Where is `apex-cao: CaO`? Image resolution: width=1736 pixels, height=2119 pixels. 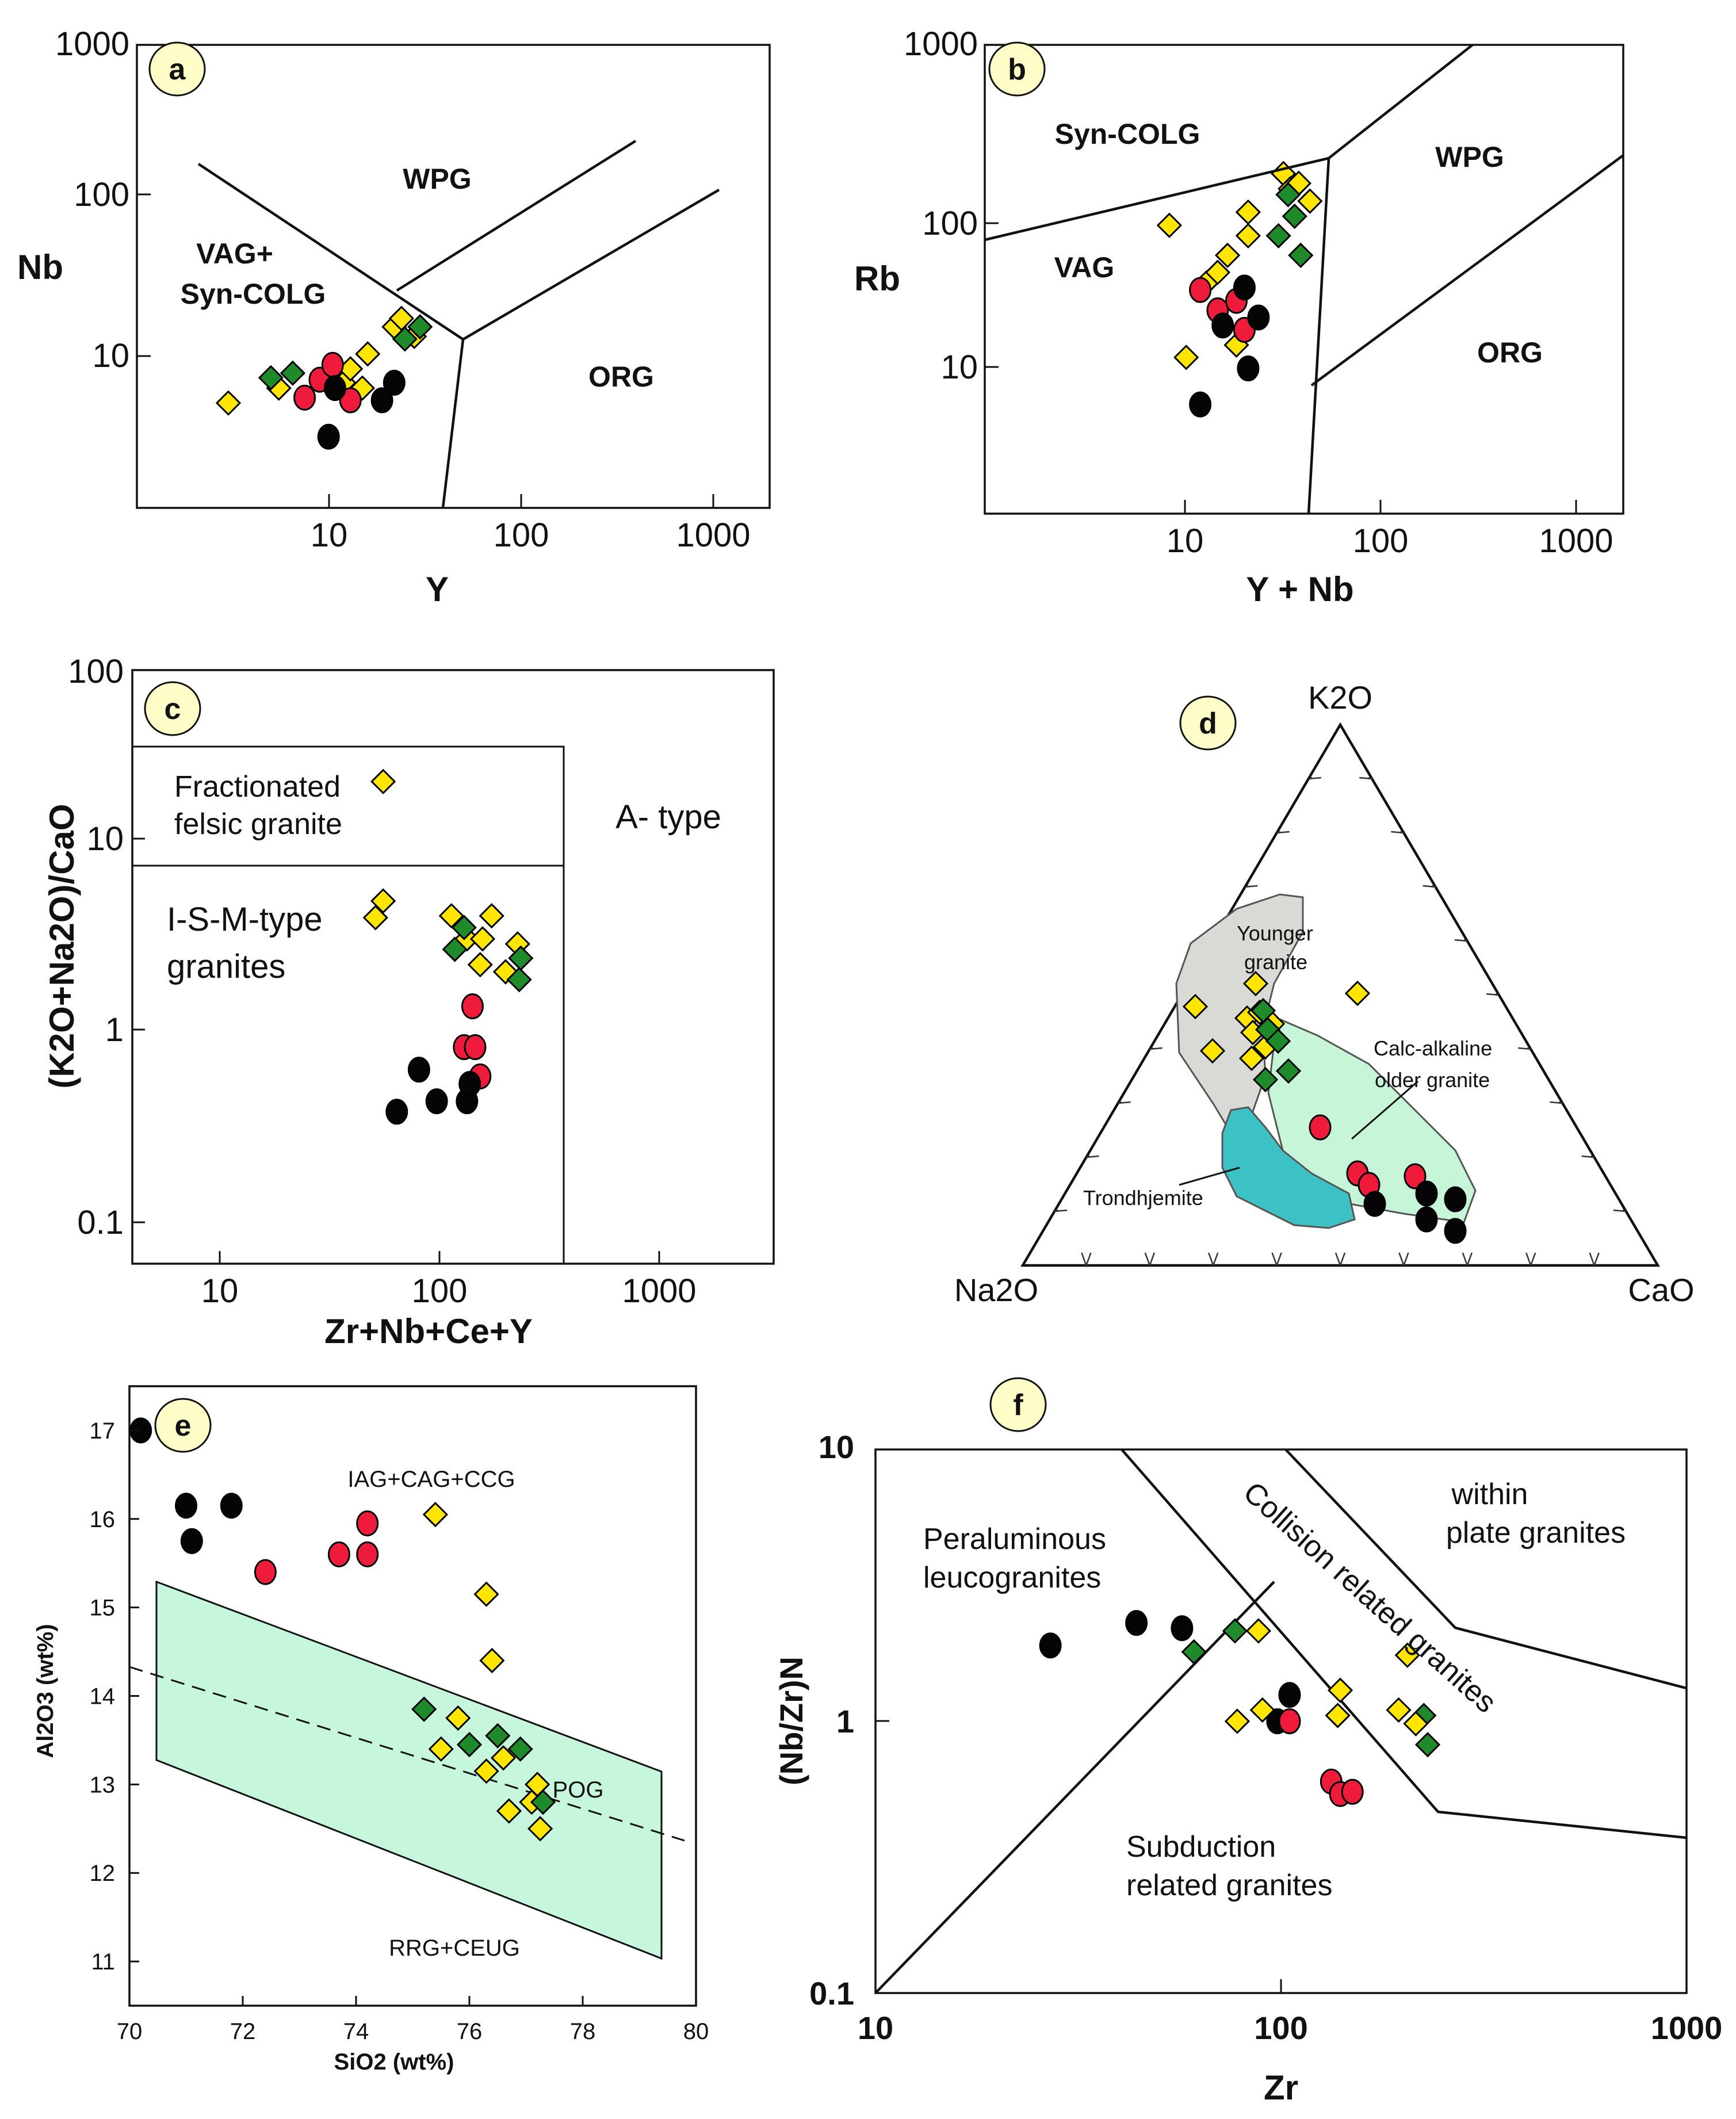 apex-cao: CaO is located at coordinates (1661, 1290).